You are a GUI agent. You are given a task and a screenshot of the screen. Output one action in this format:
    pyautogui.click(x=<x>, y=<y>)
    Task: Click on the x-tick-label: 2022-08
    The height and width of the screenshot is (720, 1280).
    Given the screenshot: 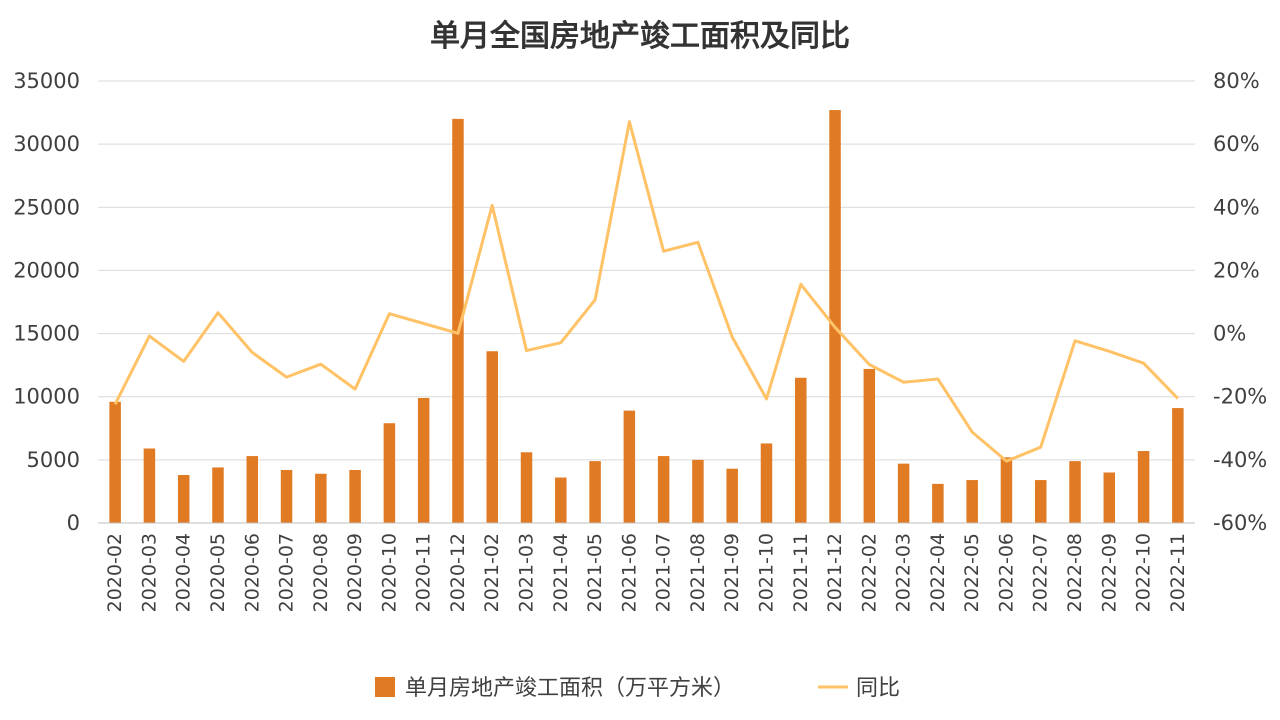 What is the action you would take?
    pyautogui.click(x=1075, y=572)
    